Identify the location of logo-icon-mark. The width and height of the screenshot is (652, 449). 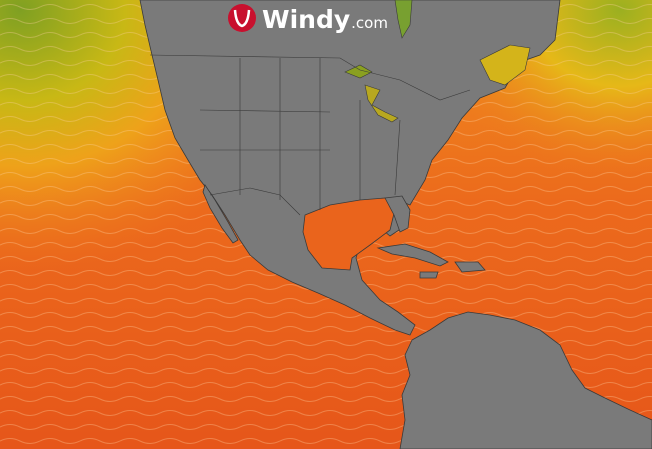
(242, 18).